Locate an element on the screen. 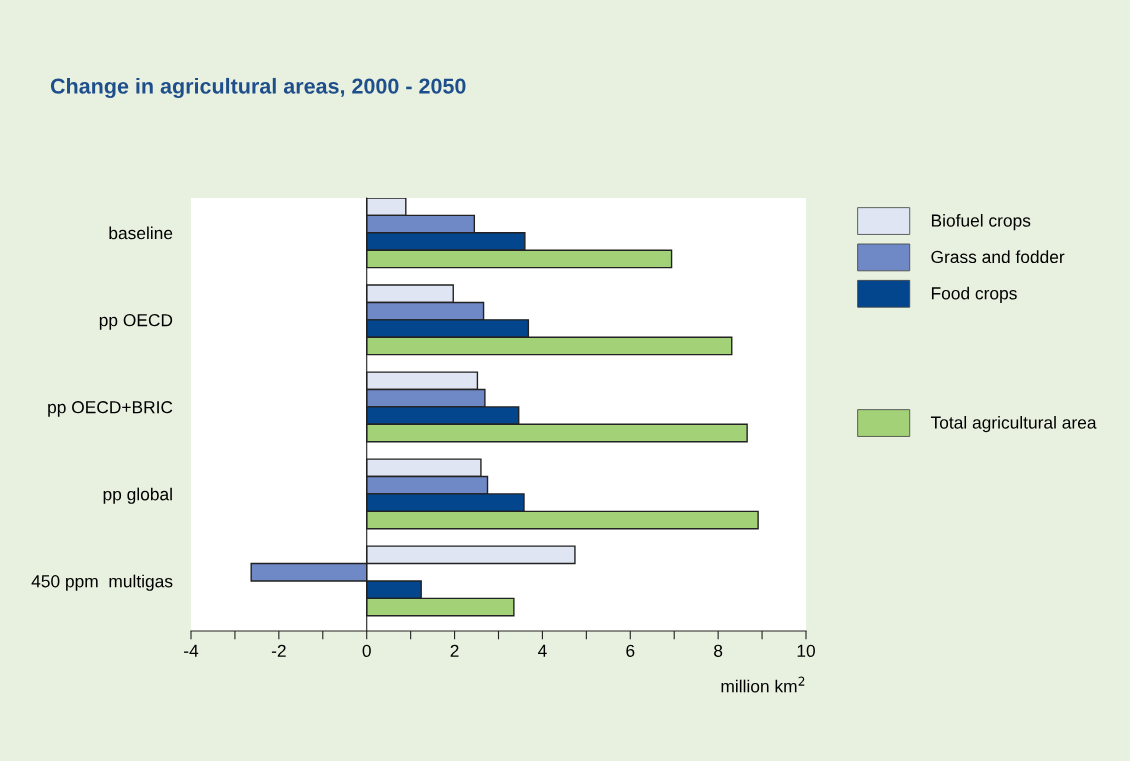 The image size is (1130, 761). legend-label: Biofuel crops is located at coordinates (981, 222).